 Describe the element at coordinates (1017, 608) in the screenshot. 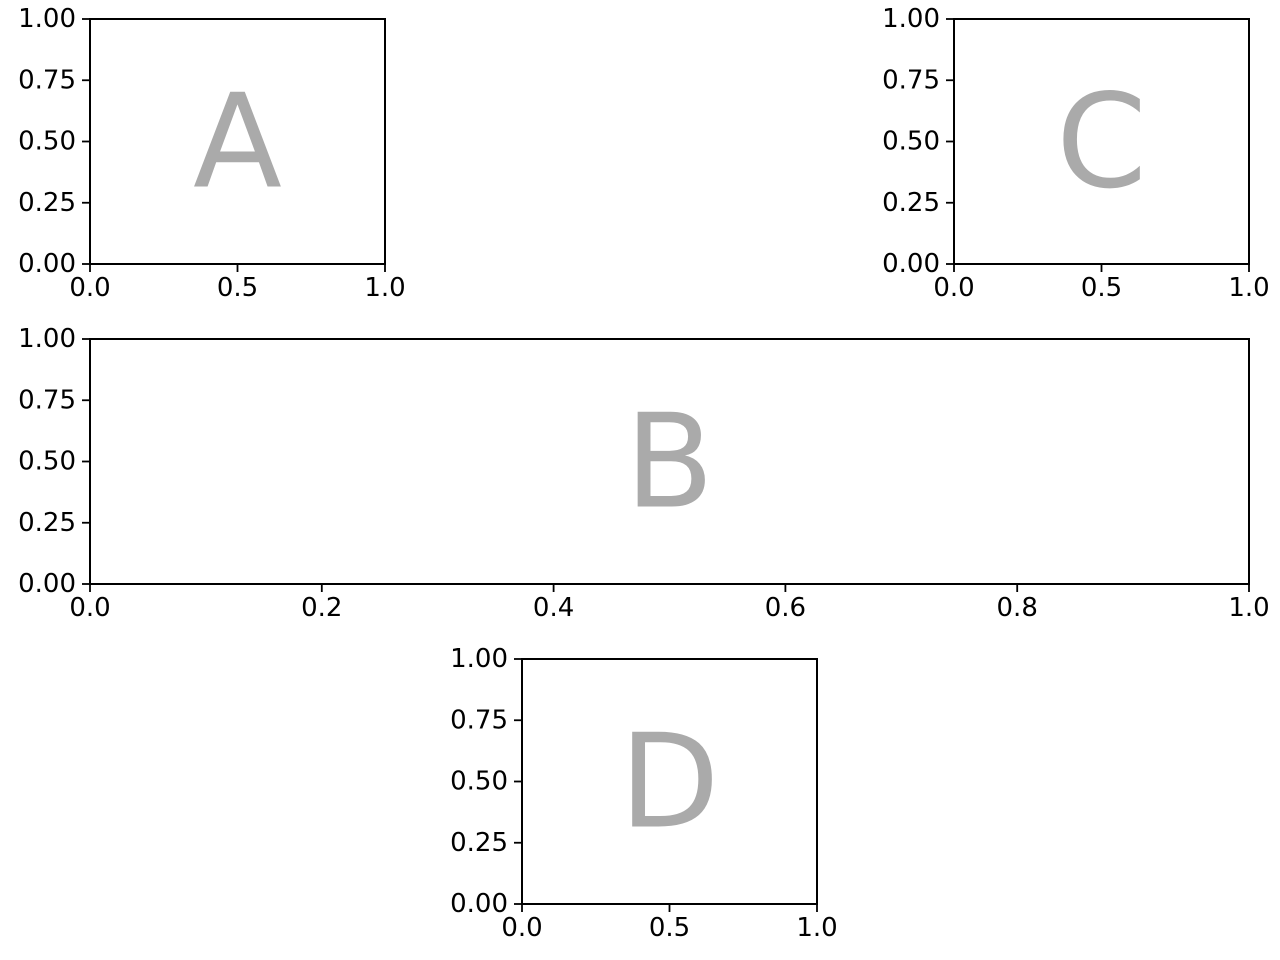

I see `x-tick-label: 0.8` at that location.